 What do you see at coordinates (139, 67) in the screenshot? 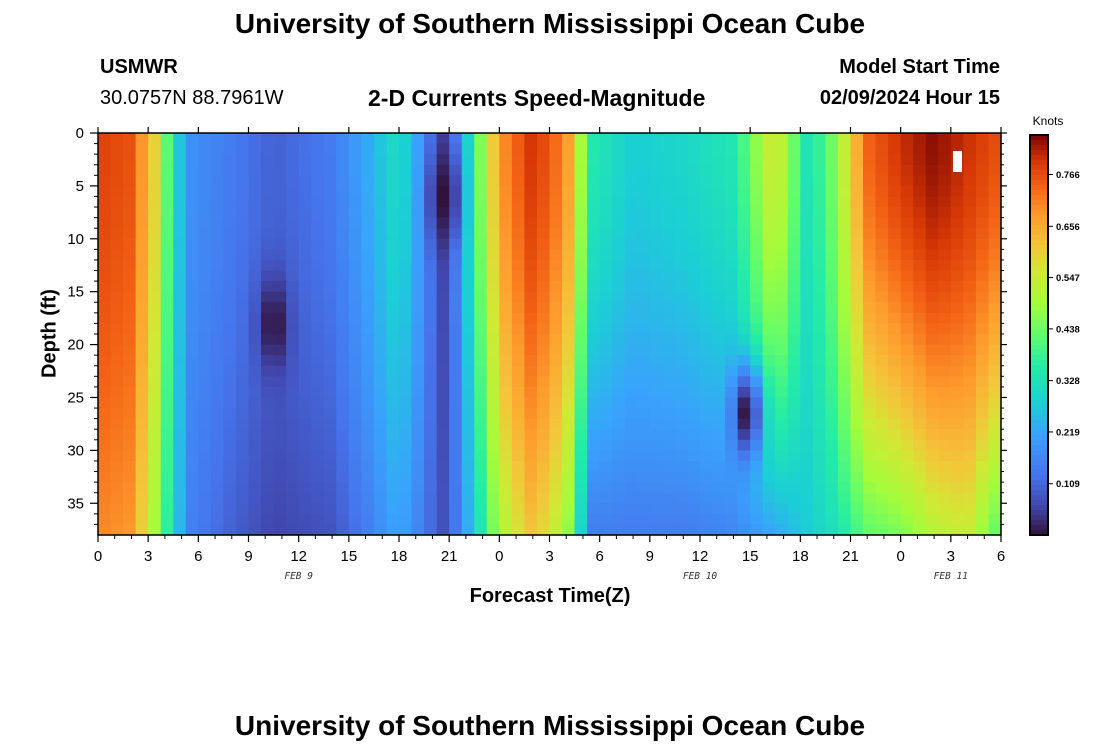
I see `station-id: USMWR` at bounding box center [139, 67].